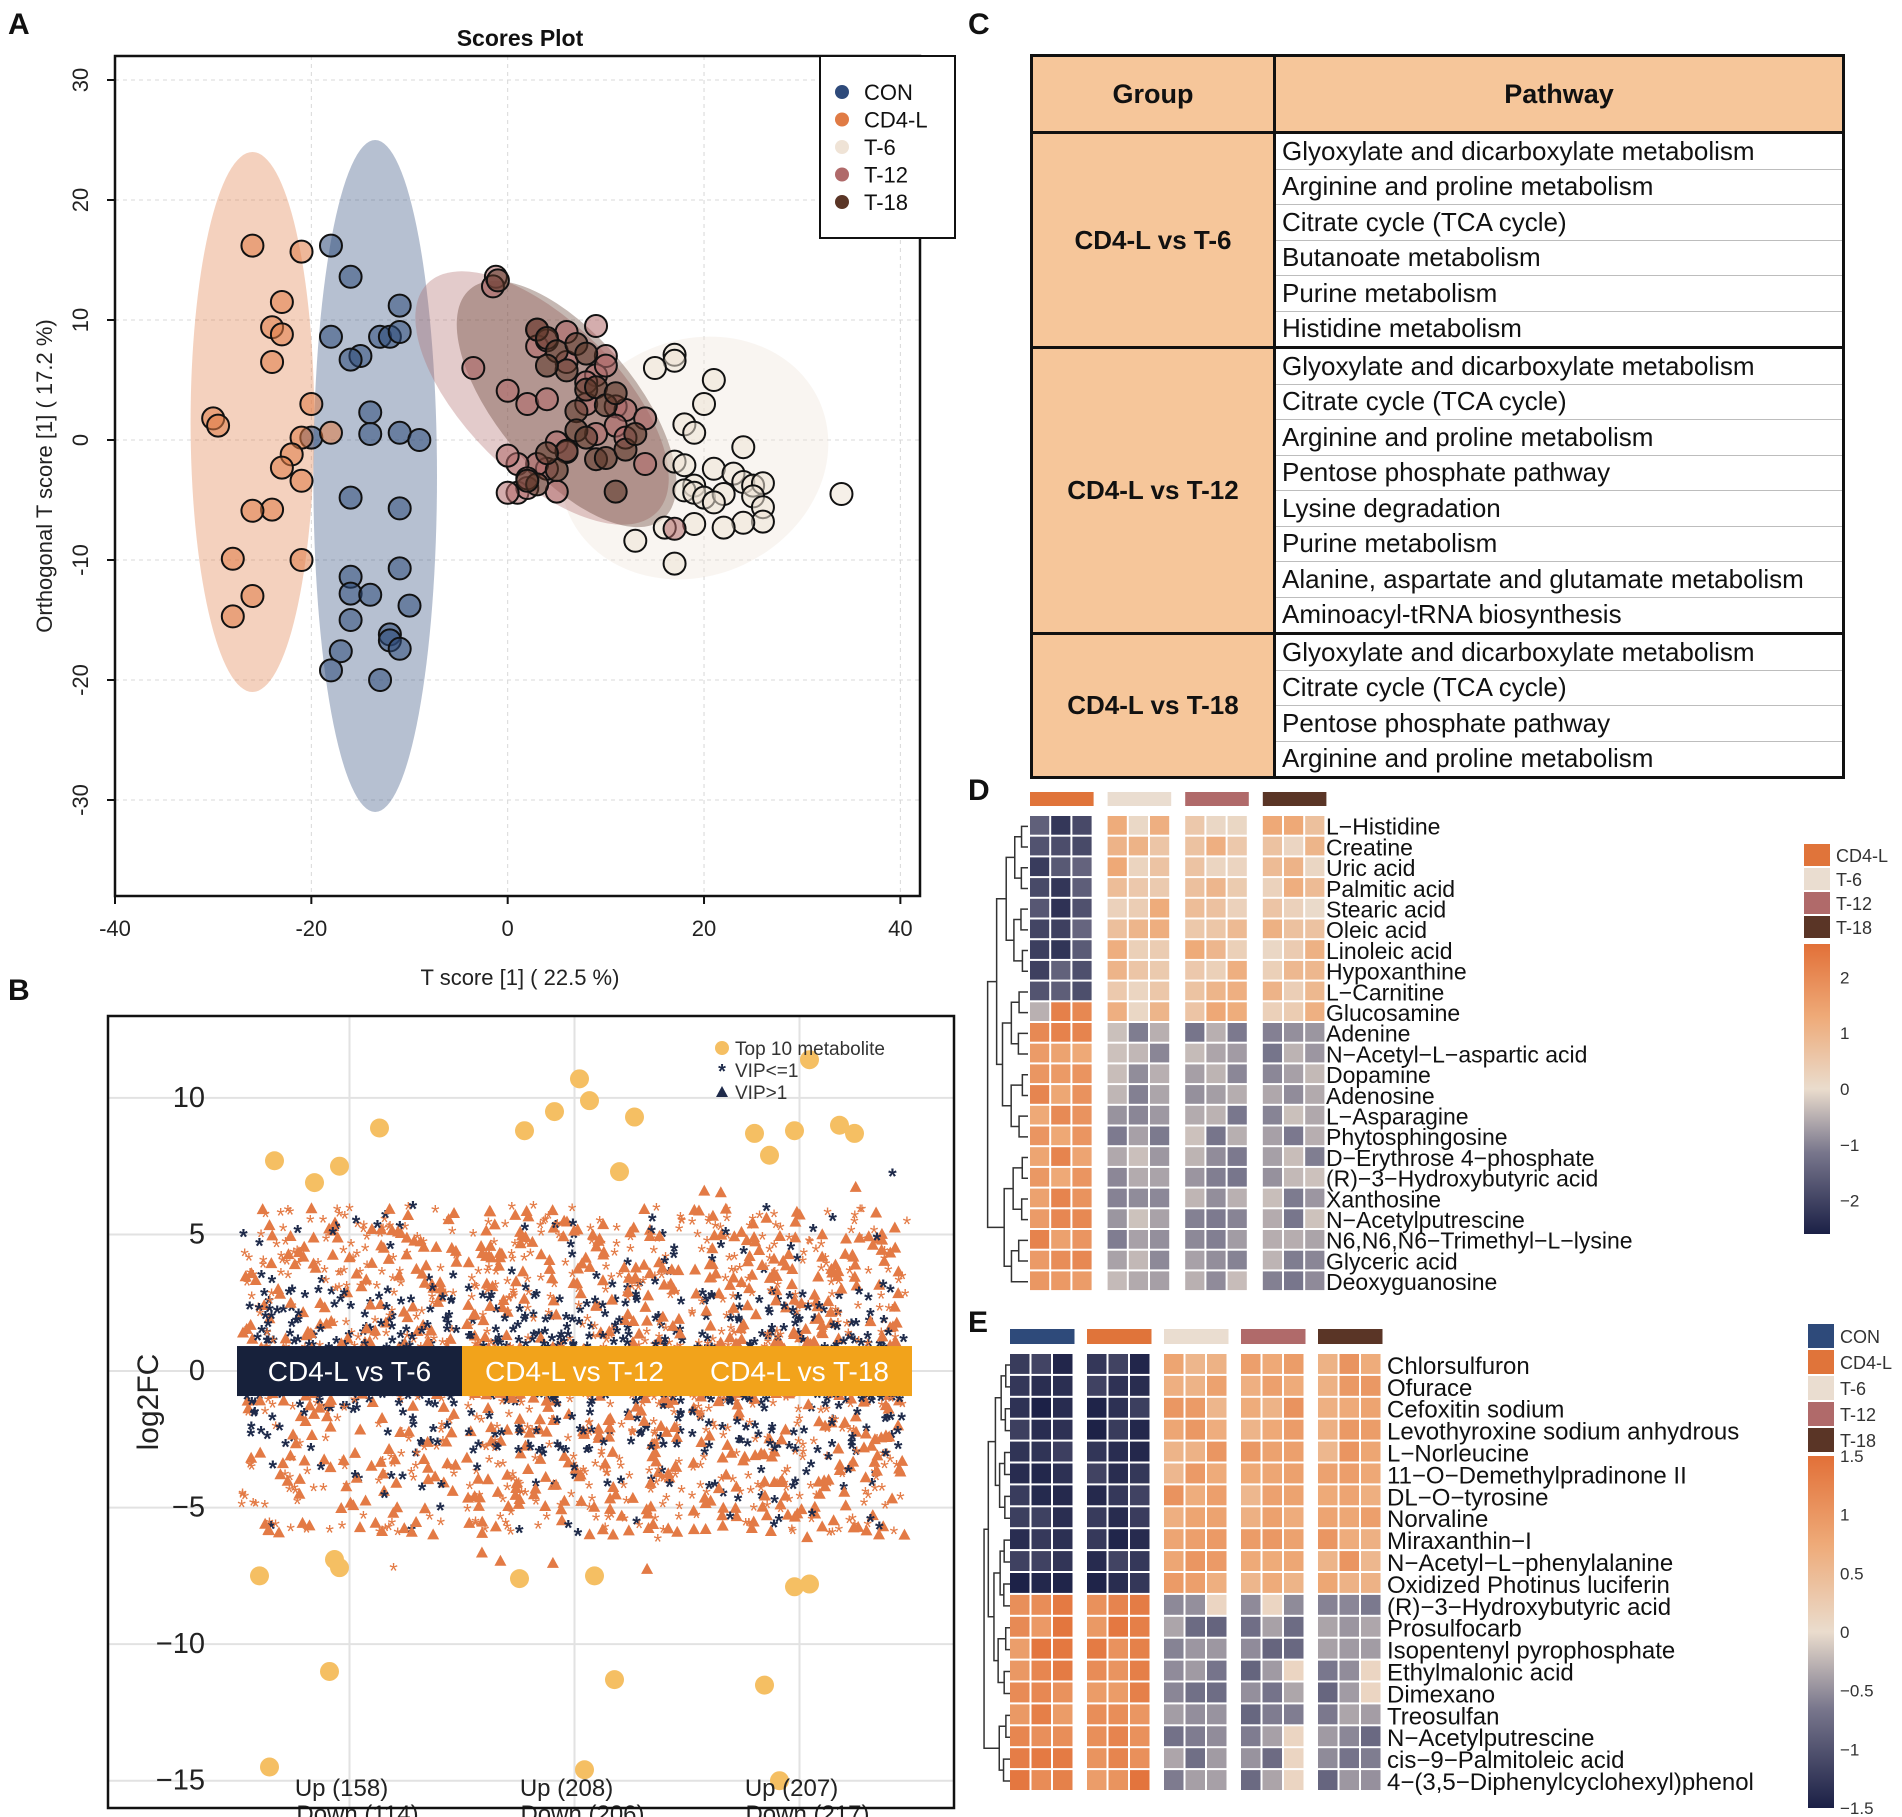 The image size is (1902, 1817). What do you see at coordinates (1844, 977) in the screenshot?
I see `color-scale-tick: 2` at bounding box center [1844, 977].